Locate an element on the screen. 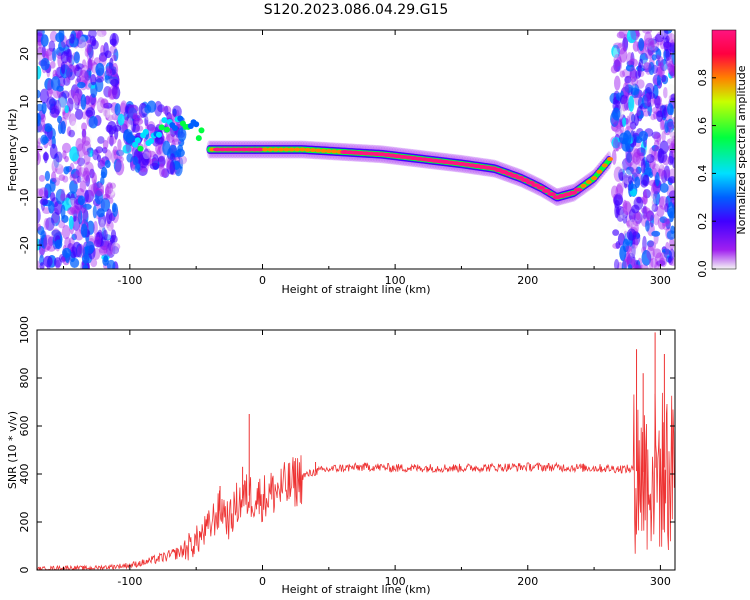  x-tick-label: 300 is located at coordinates (660, 581).